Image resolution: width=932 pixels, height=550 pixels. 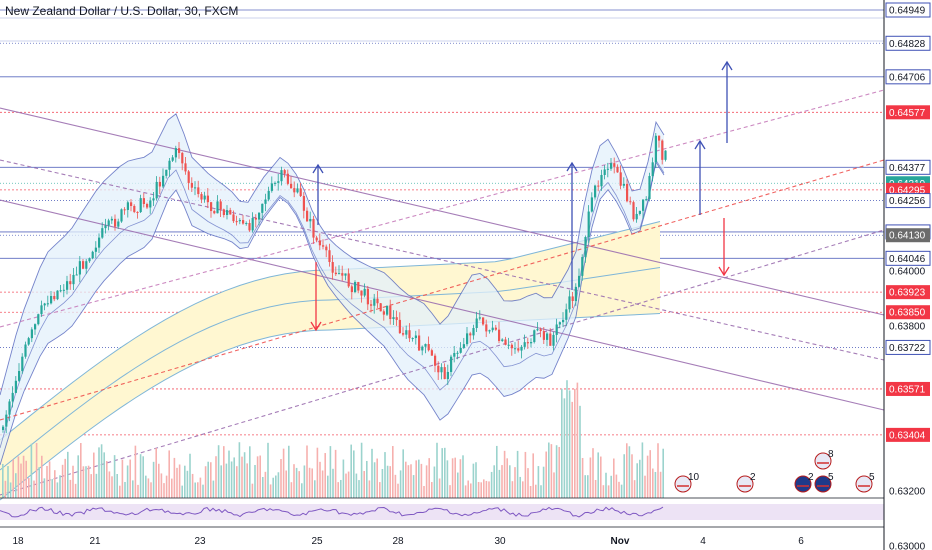 I want to click on price-tag-label: 0.63850, so click(x=907, y=313).